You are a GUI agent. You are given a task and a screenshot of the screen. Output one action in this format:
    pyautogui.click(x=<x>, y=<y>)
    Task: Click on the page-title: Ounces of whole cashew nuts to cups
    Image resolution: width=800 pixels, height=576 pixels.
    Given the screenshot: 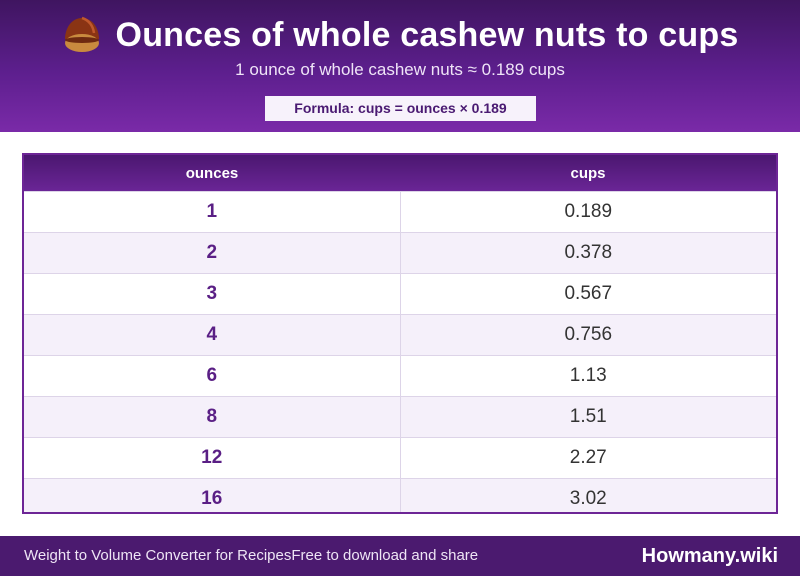 What is the action you would take?
    pyautogui.click(x=427, y=34)
    